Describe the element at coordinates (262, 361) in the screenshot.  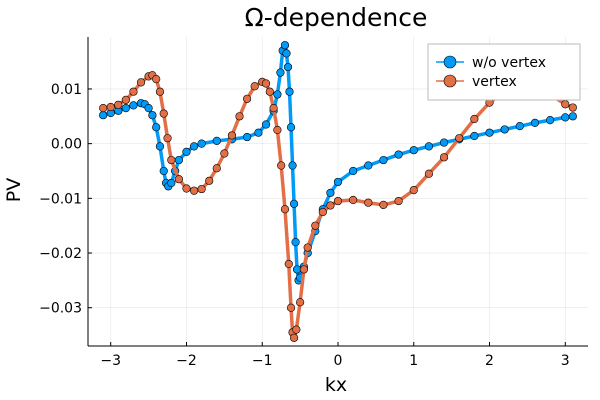
I see `x-tick-label: −1` at that location.